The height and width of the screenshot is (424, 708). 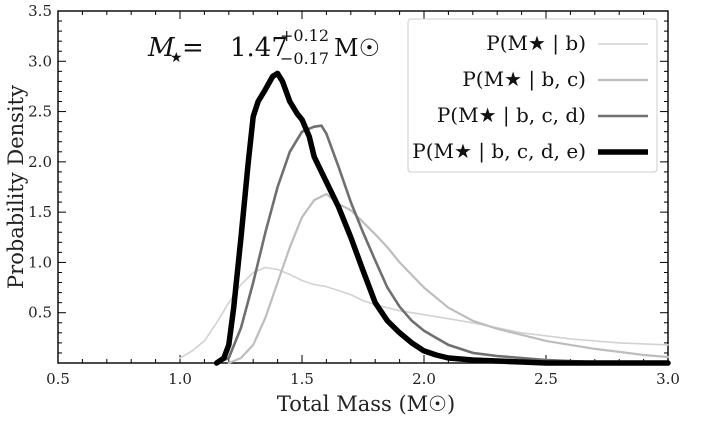 I want to click on y-tick-label: 3.0, so click(x=40, y=61).